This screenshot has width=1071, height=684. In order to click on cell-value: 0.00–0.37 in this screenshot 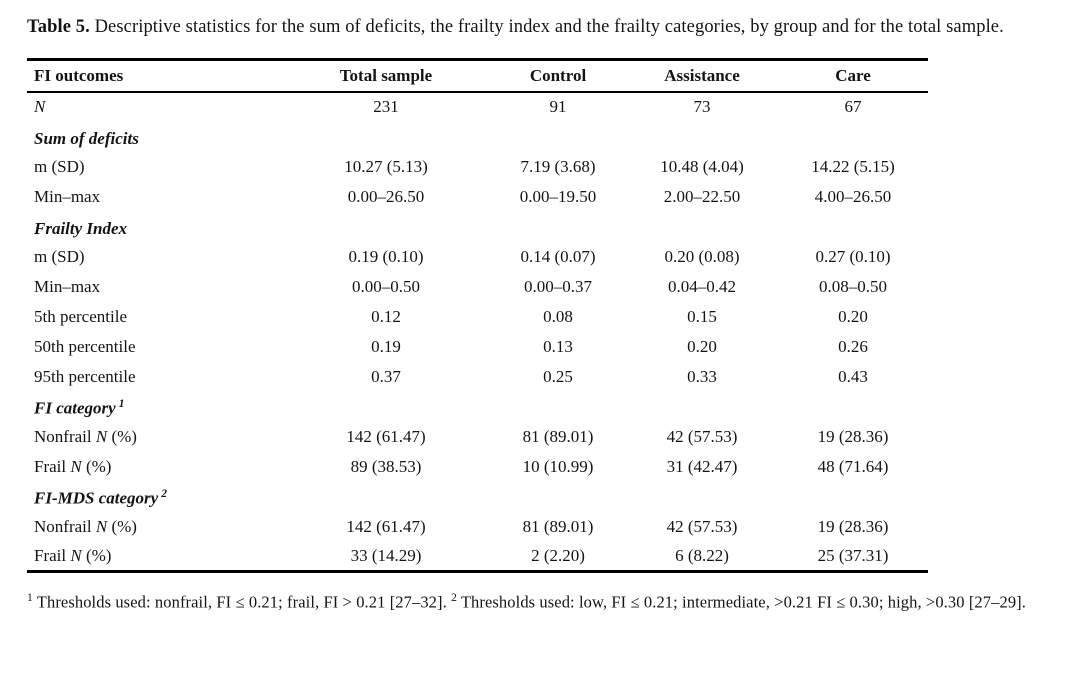, I will do `click(558, 286)`.